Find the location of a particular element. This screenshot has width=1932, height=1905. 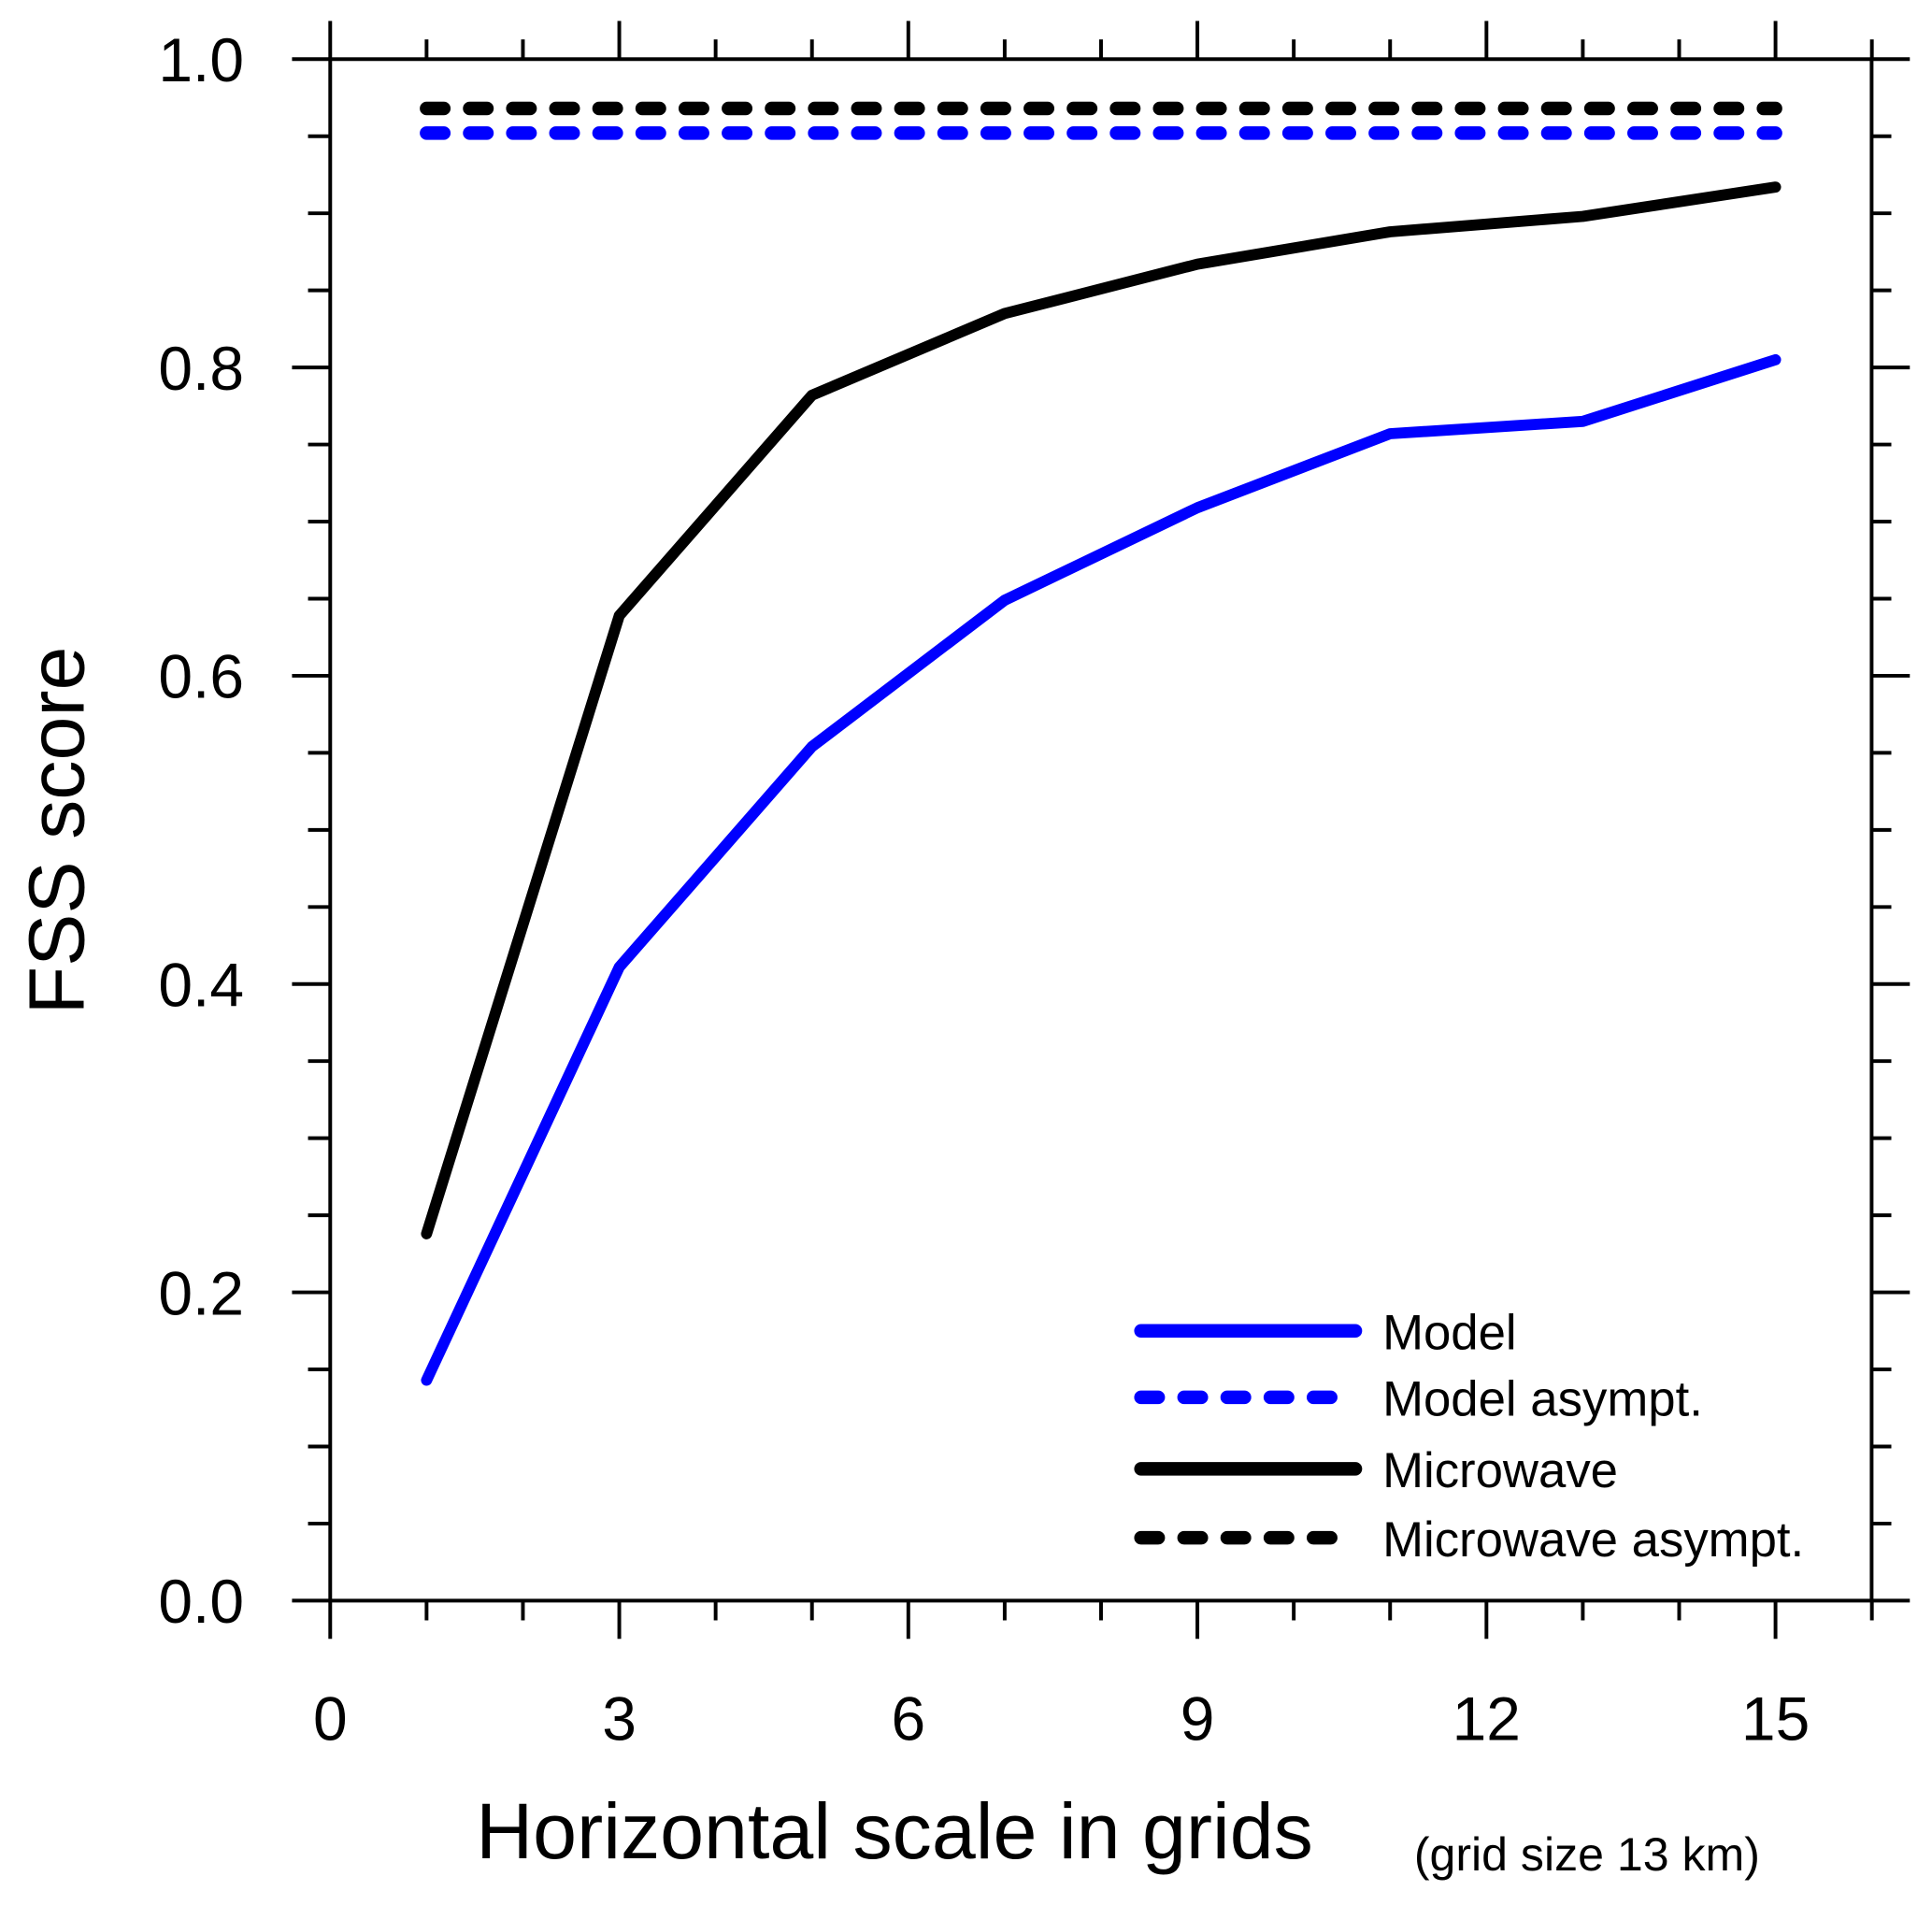

x-axis-label: Horizontal scale in grids is located at coordinates (894, 1831).